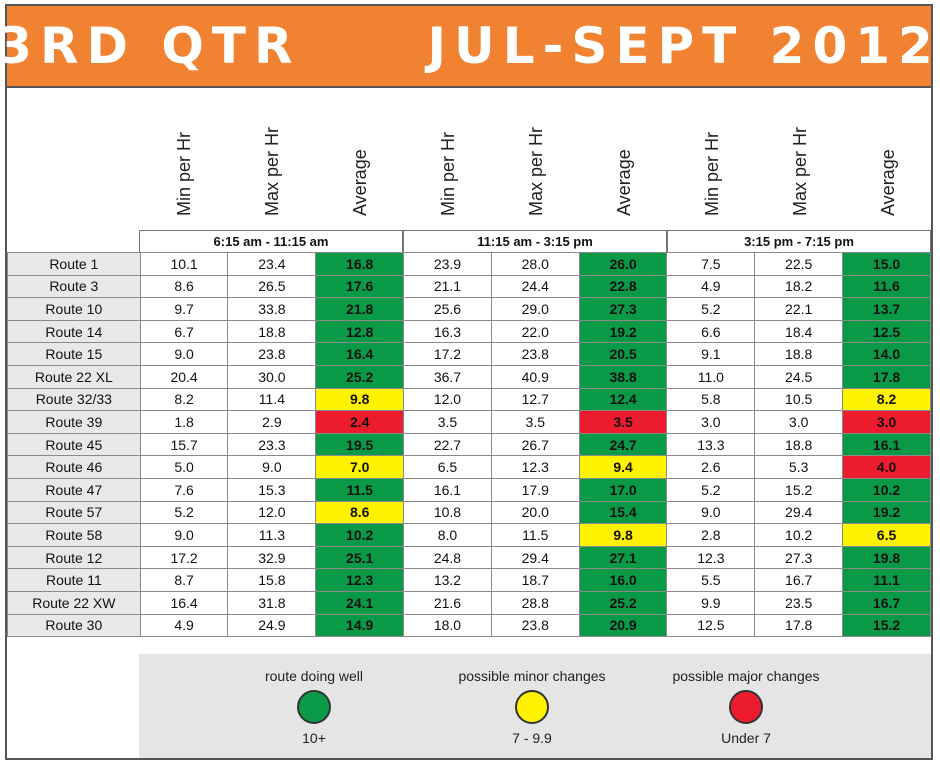 The height and width of the screenshot is (768, 940). What do you see at coordinates (74, 512) in the screenshot?
I see `route-name-cell: Route 57` at bounding box center [74, 512].